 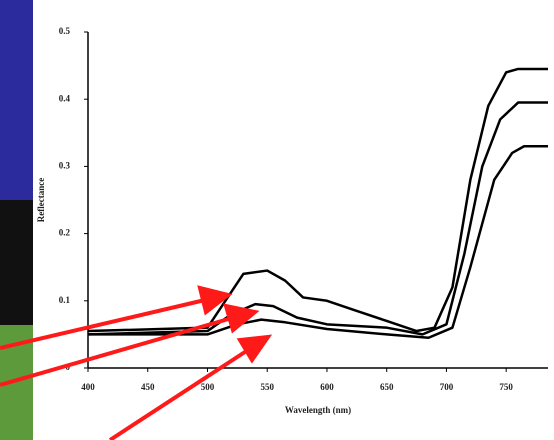 What do you see at coordinates (65, 233) in the screenshot?
I see `y-tick-label: 0.2` at bounding box center [65, 233].